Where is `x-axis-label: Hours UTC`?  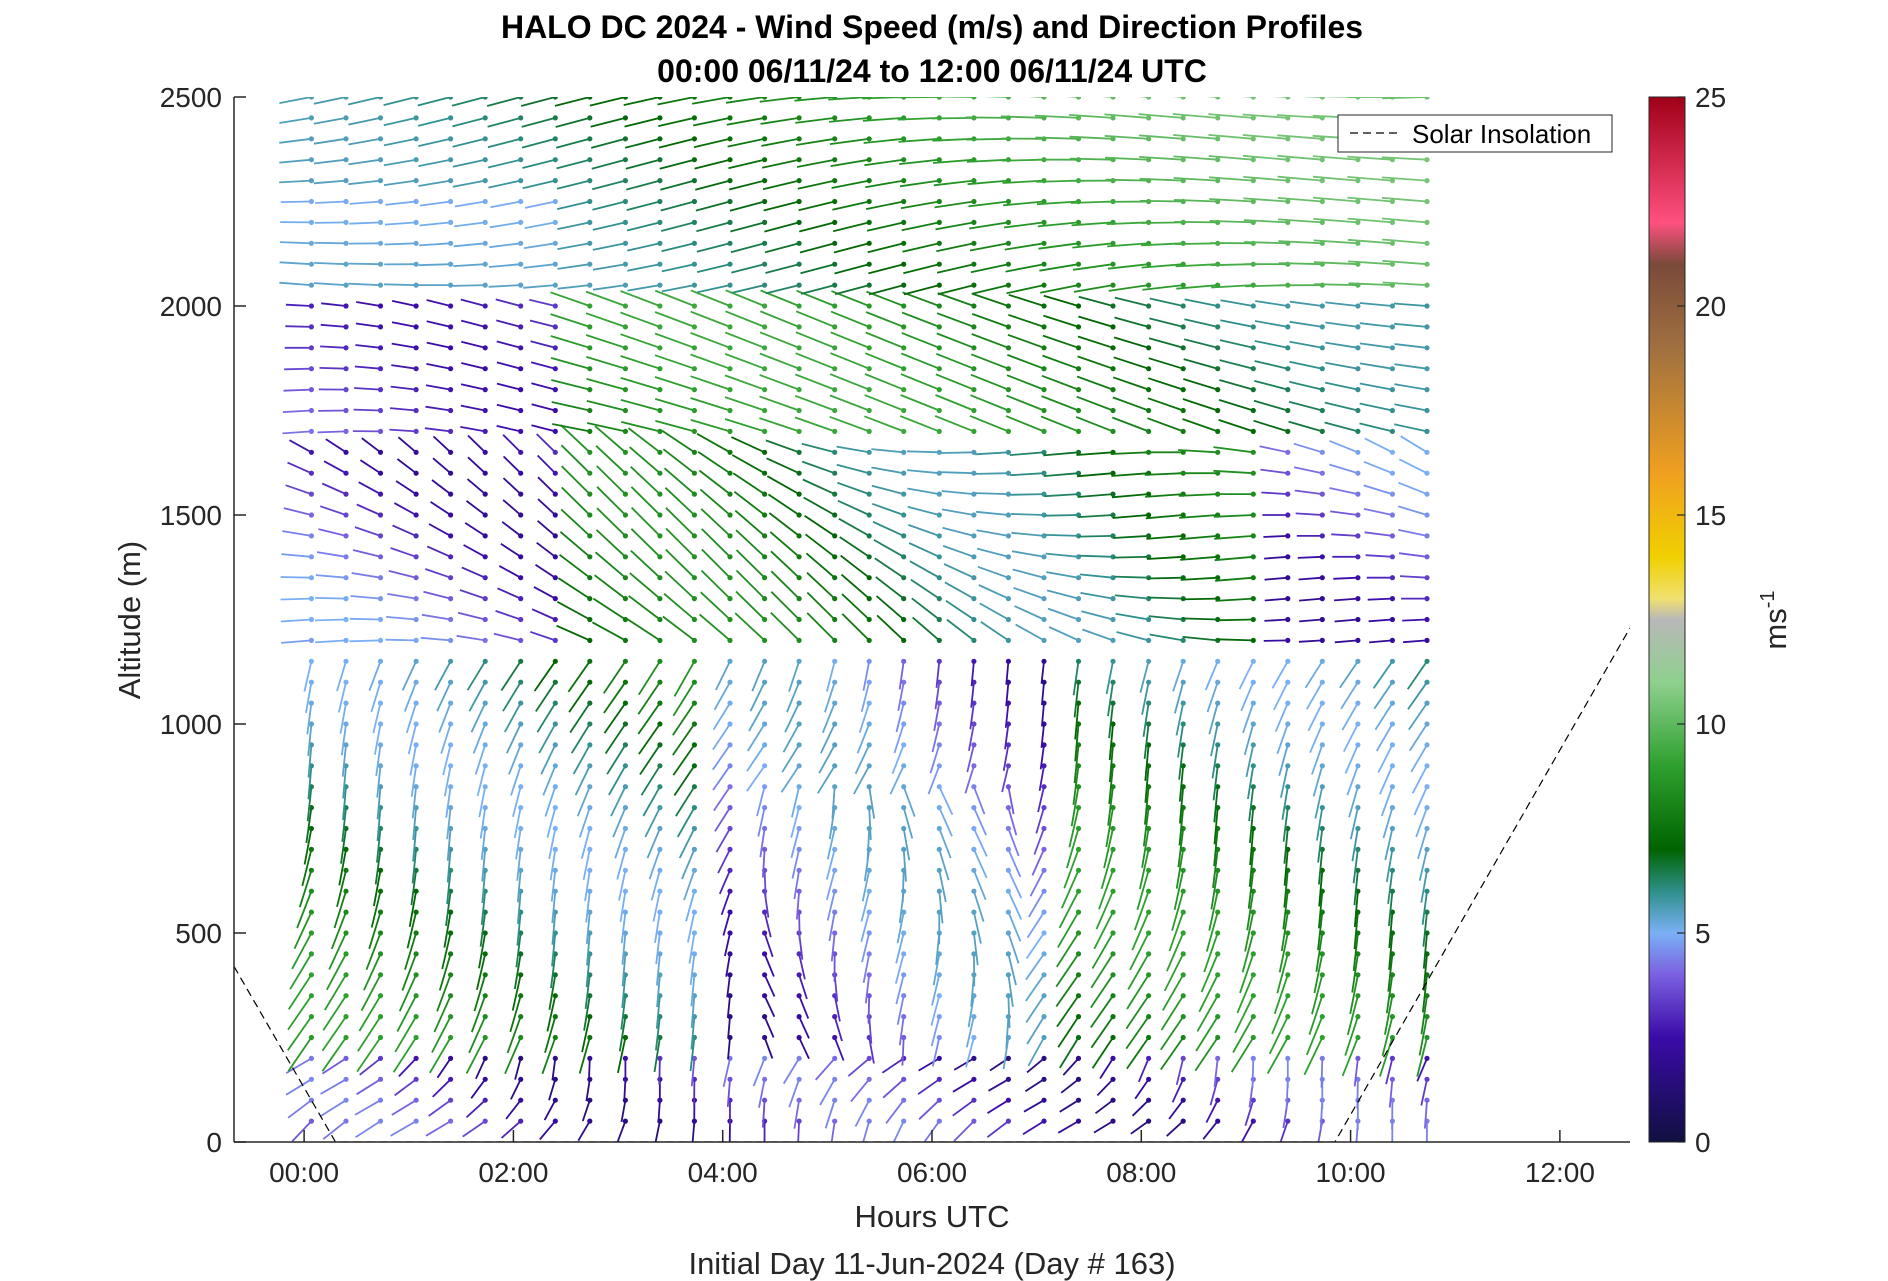
x-axis-label: Hours UTC is located at coordinates (931, 1216).